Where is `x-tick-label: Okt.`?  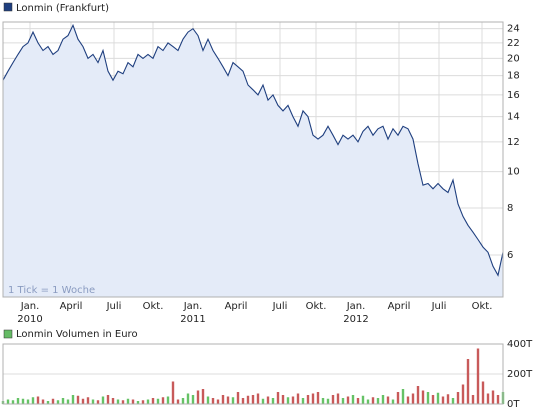 x-tick-label: Okt. is located at coordinates (482, 306).